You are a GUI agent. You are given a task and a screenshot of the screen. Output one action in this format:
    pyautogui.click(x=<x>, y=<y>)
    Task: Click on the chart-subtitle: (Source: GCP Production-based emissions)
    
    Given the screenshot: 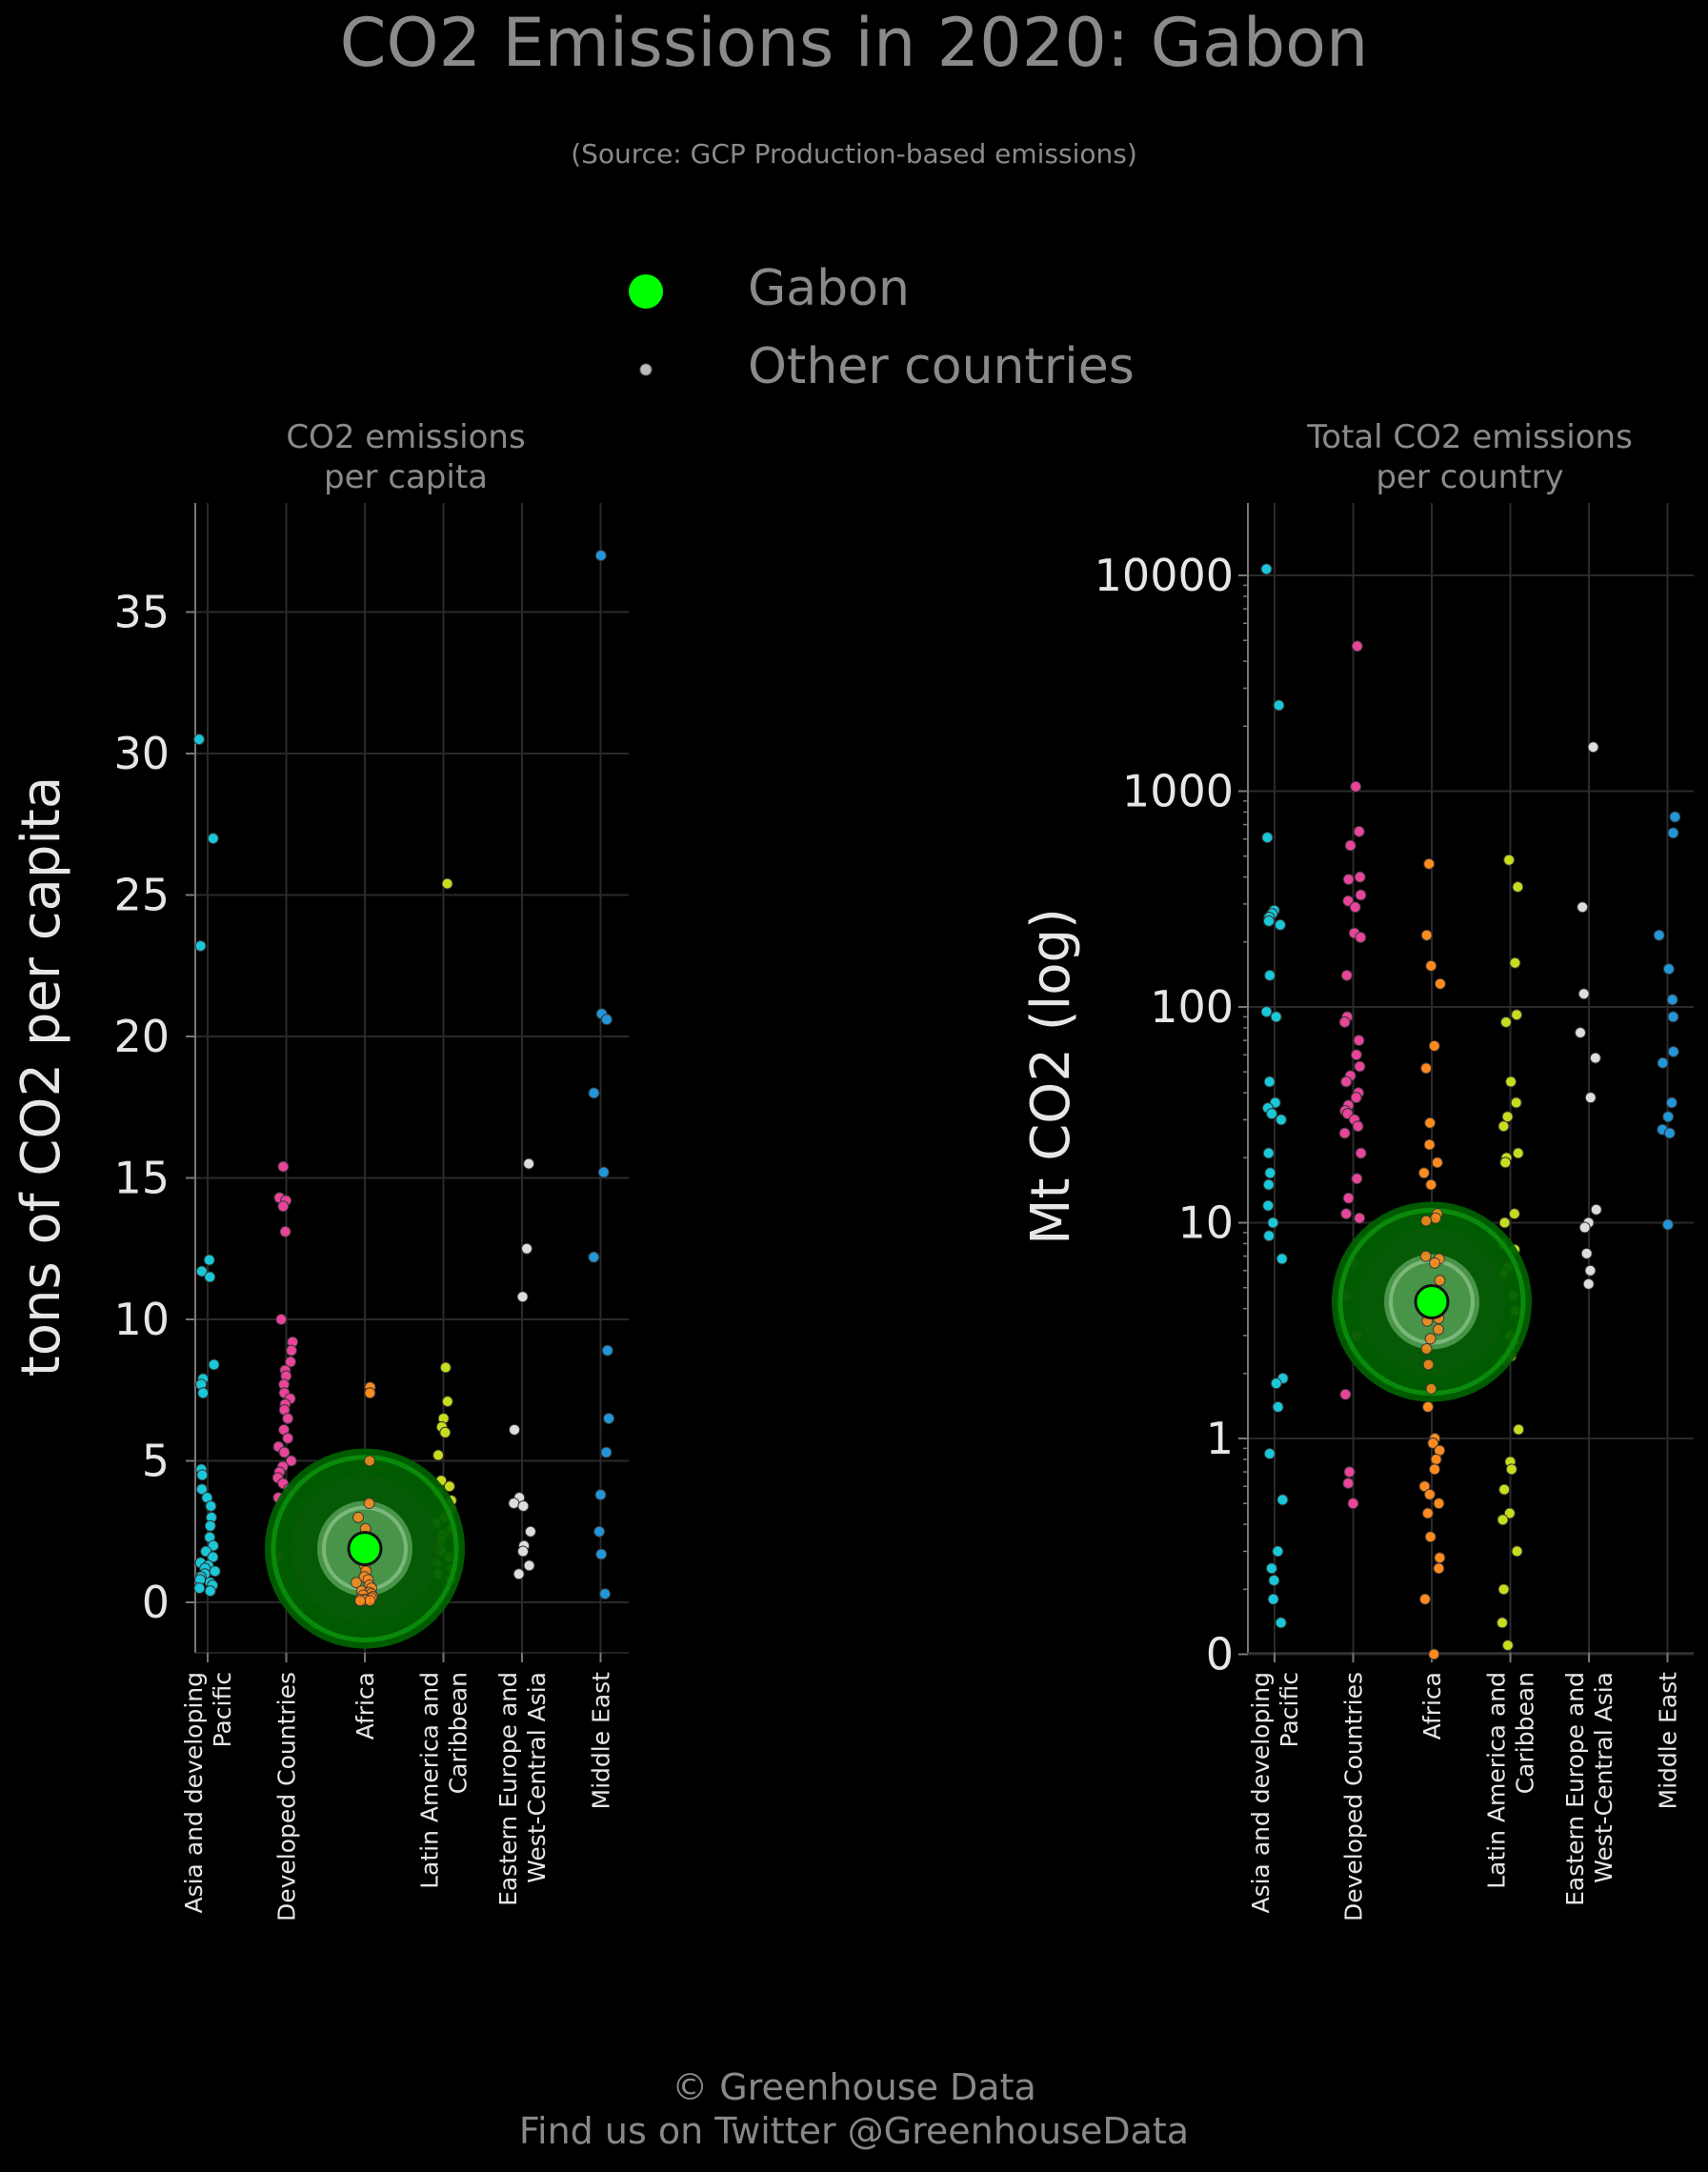 What is the action you would take?
    pyautogui.click(x=854, y=154)
    